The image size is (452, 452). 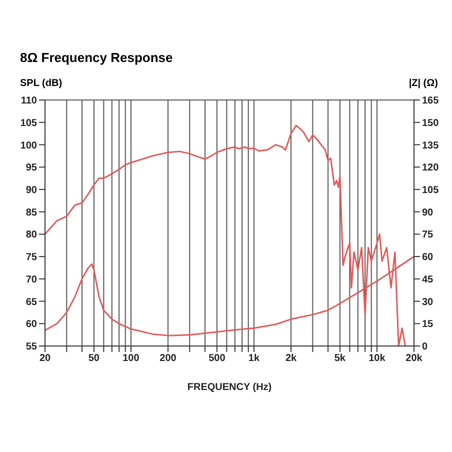 I want to click on x-tick-label: 20, so click(x=45, y=358).